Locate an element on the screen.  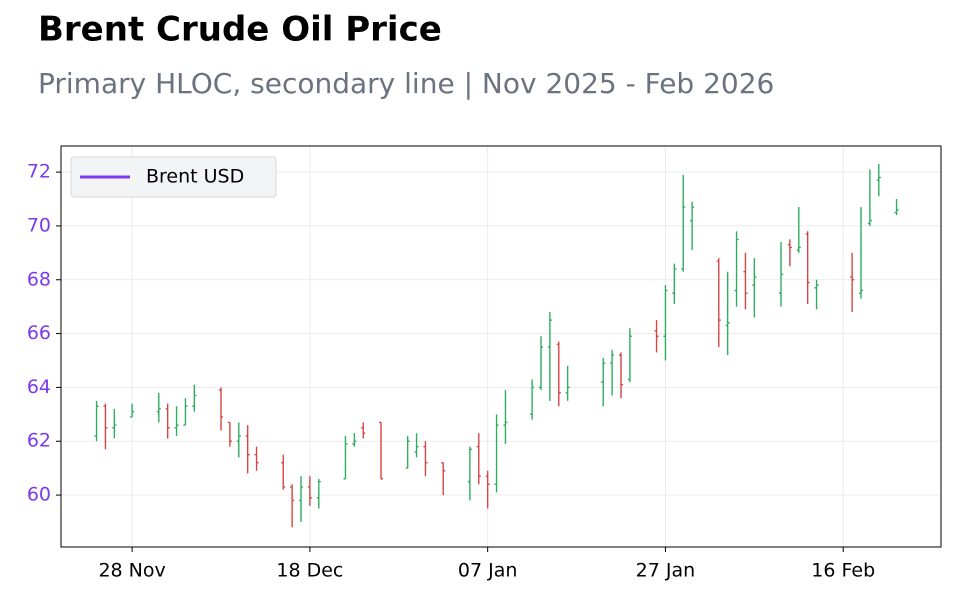
x-tick-label: 28 Nov is located at coordinates (131, 571).